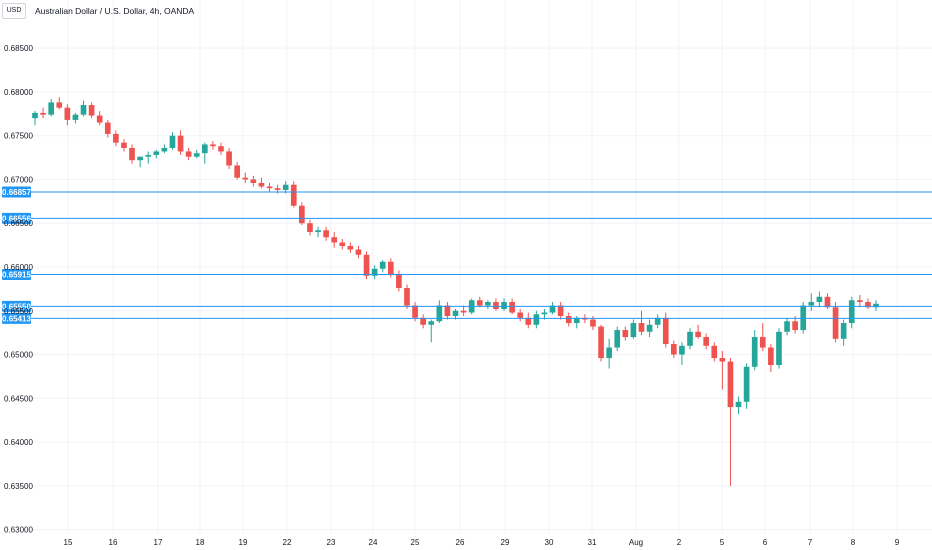 This screenshot has height=550, width=932. What do you see at coordinates (18, 179) in the screenshot?
I see `y-tick-label: 0.67000` at bounding box center [18, 179].